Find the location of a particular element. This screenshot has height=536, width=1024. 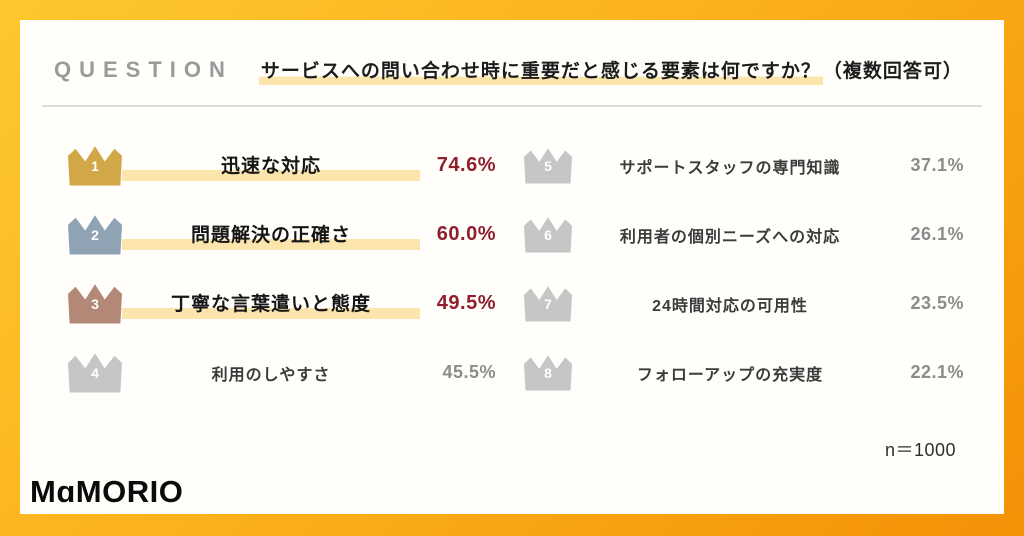

rank-number: 8 is located at coordinates (548, 373).